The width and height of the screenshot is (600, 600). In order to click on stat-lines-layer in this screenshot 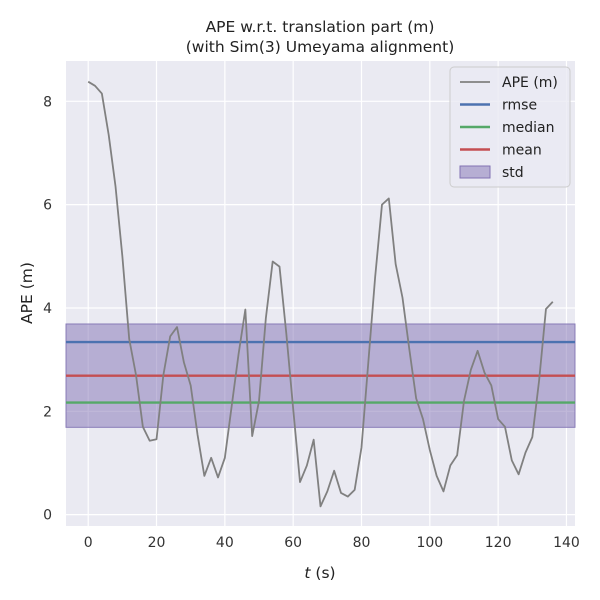, I will do `click(320, 372)`.